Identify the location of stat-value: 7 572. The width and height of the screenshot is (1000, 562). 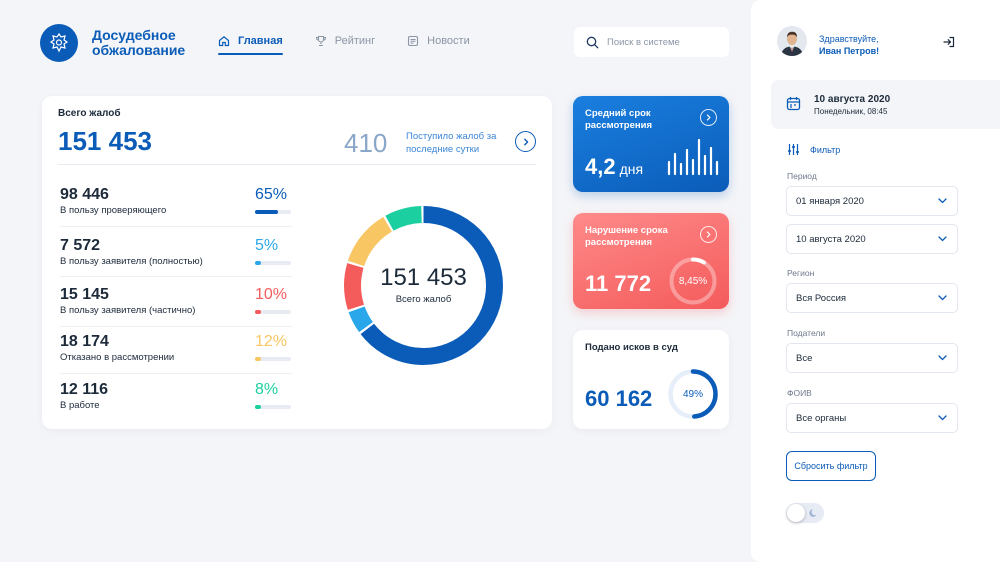
(80, 245).